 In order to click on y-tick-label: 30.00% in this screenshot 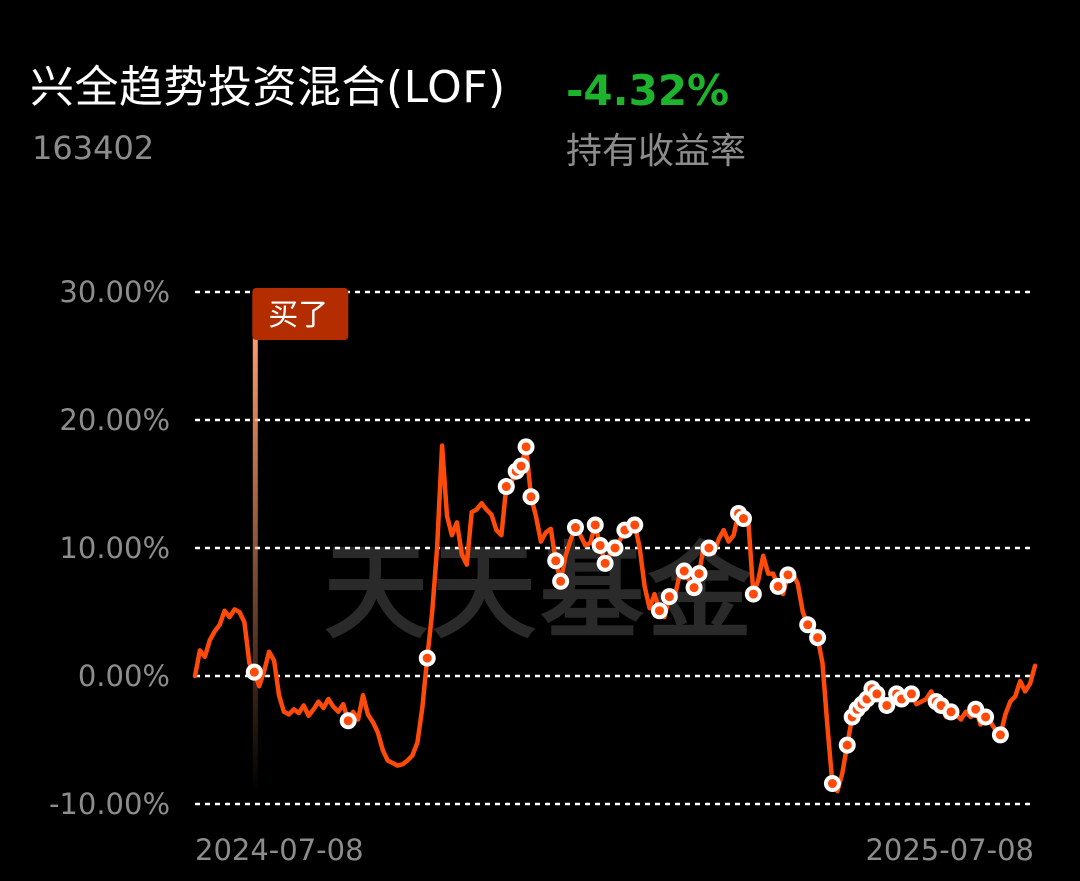, I will do `click(114, 292)`.